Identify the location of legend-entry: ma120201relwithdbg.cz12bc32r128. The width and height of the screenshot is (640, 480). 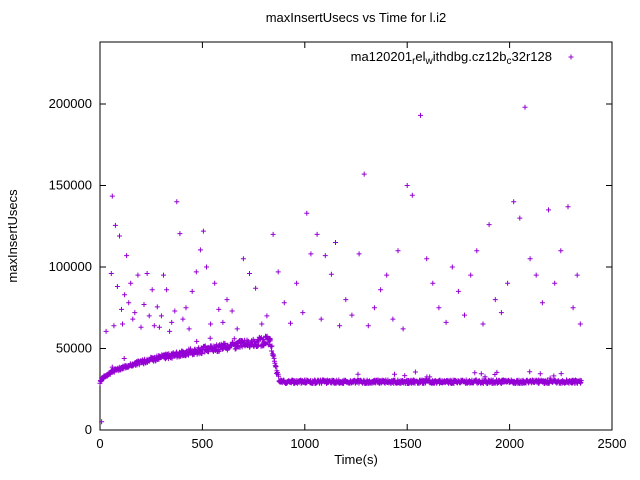
(462, 58).